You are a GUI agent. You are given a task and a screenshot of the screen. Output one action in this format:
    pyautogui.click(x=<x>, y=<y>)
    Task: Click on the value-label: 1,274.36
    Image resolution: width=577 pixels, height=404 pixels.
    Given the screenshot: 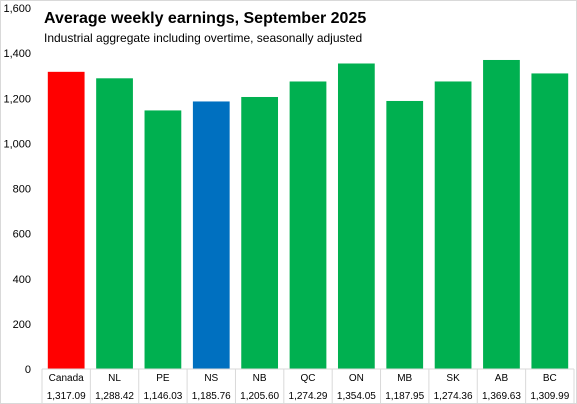 What is the action you would take?
    pyautogui.click(x=453, y=396)
    